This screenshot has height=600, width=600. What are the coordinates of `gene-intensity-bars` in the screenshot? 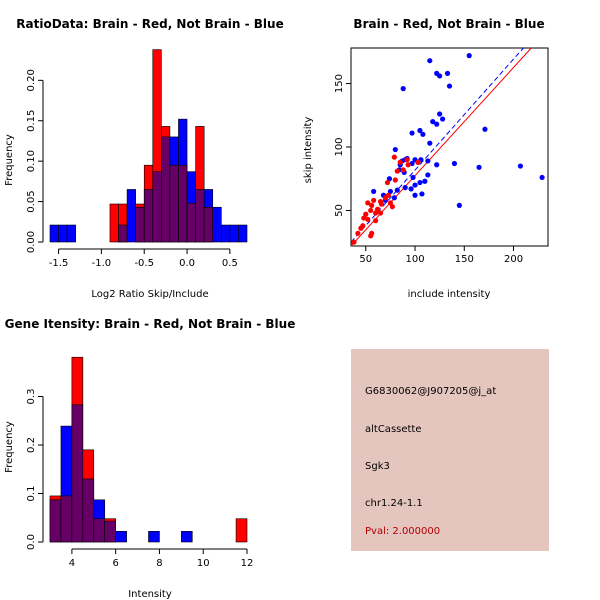 It's located at (148, 449).